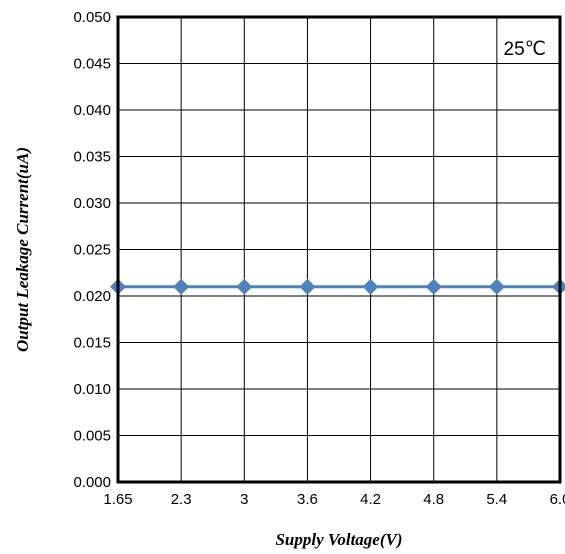 This screenshot has width=565, height=554. What do you see at coordinates (92, 157) in the screenshot?
I see `y-tick-label: 0.035` at bounding box center [92, 157].